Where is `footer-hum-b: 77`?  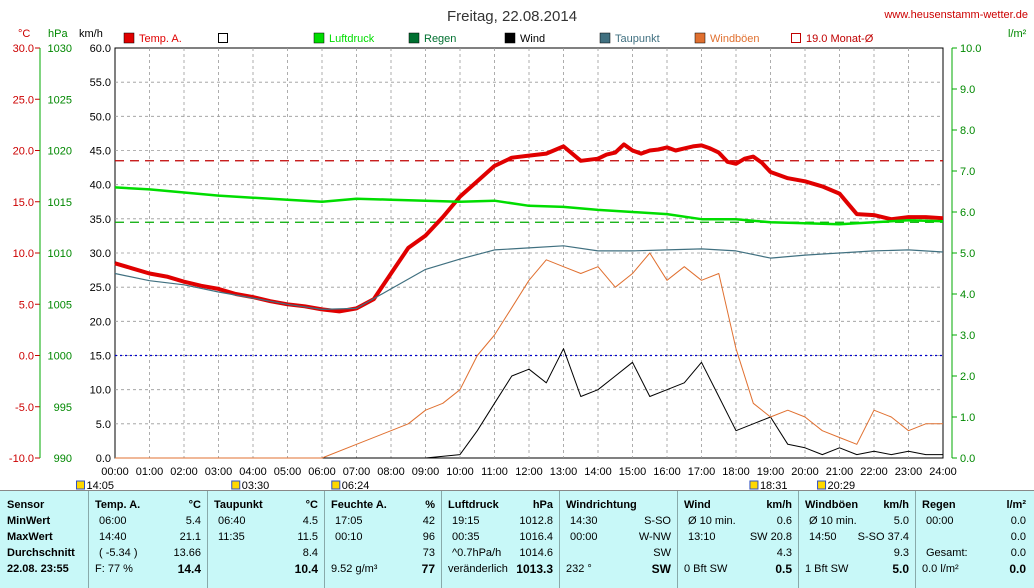
footer-hum-b: 77 is located at coordinates (428, 569).